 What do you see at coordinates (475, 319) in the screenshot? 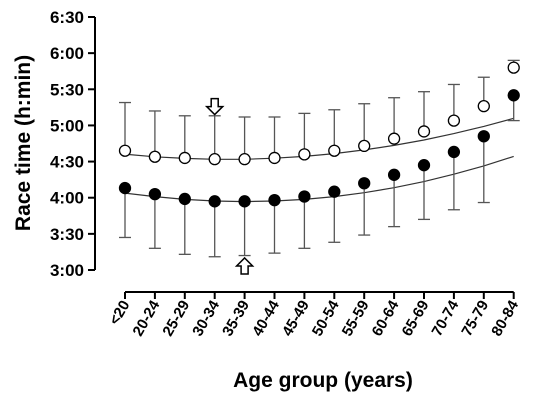
I see `x-tick-label: 75-79` at bounding box center [475, 319].